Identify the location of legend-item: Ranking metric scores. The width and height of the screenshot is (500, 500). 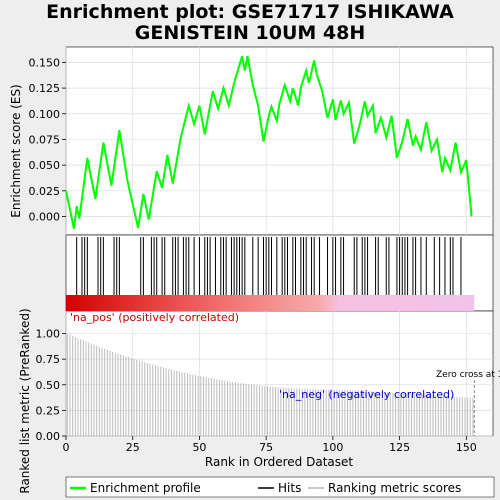
(384, 488).